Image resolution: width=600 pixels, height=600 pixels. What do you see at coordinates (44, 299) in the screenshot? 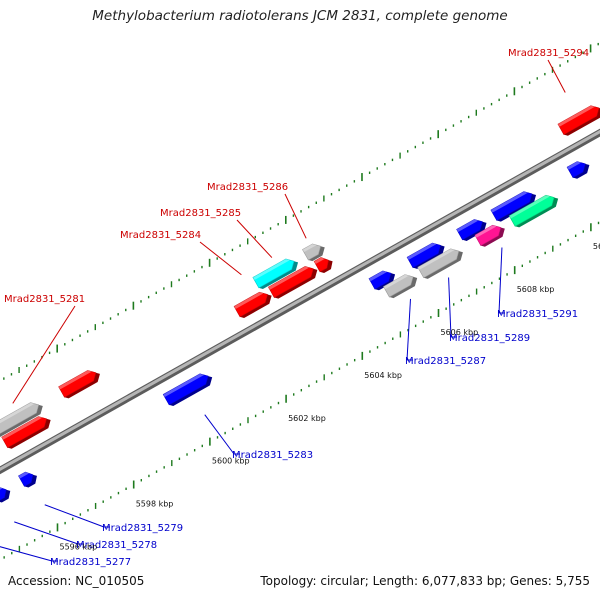
I see `gene-label: Mrad2831_5281` at bounding box center [44, 299].